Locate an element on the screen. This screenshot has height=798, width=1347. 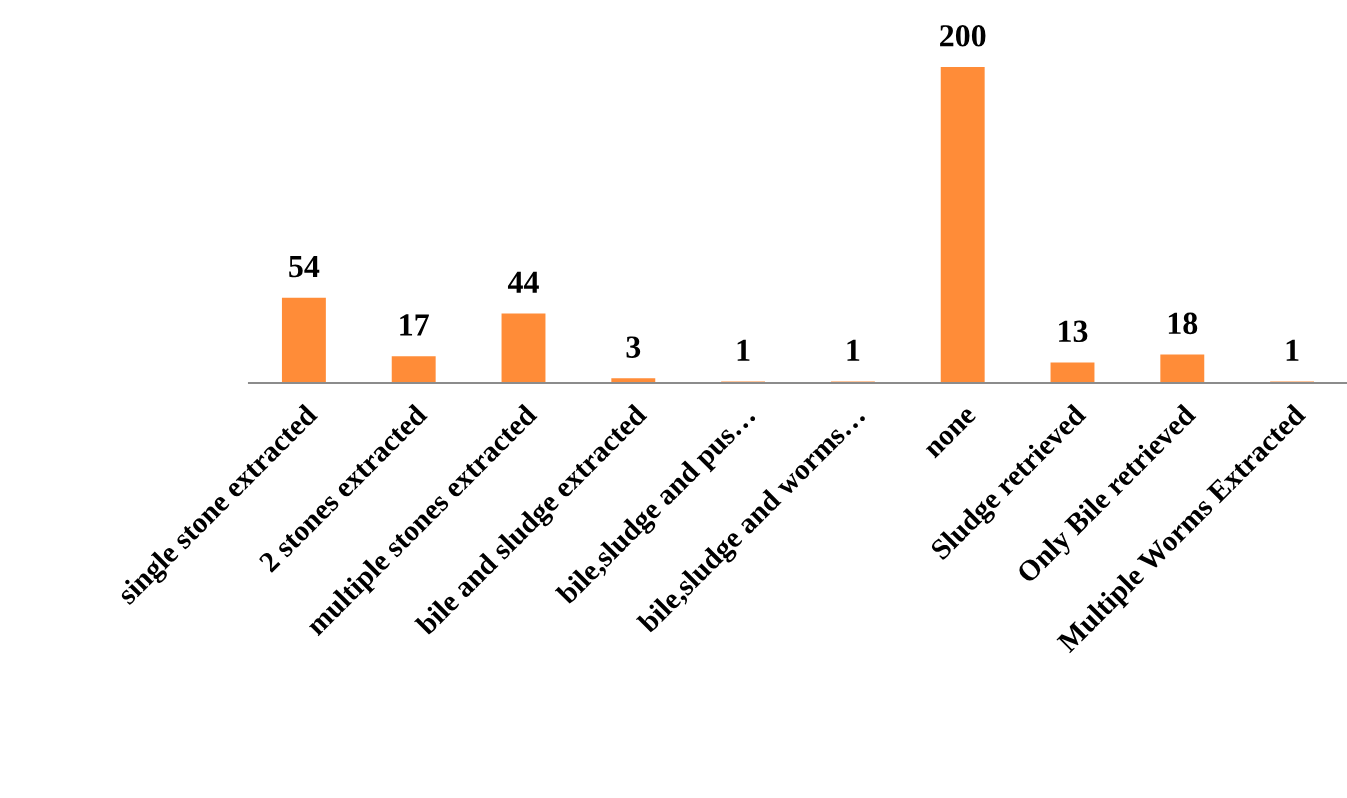
data-label: 17 is located at coordinates (414, 325).